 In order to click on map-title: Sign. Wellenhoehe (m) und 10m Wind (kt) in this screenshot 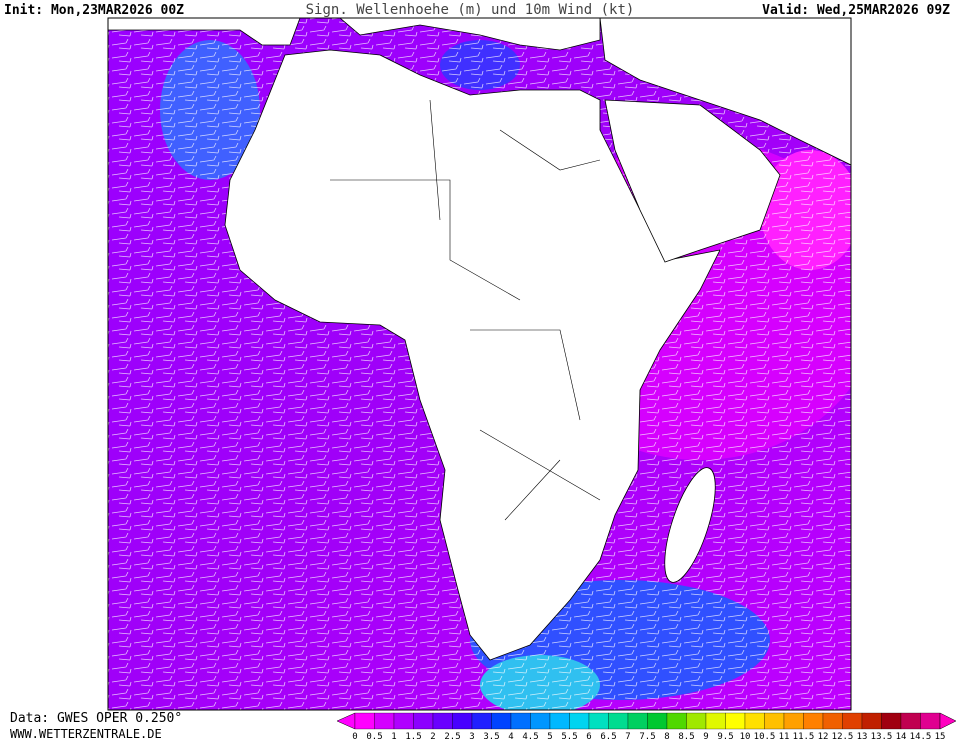, I will do `click(470, 10)`.